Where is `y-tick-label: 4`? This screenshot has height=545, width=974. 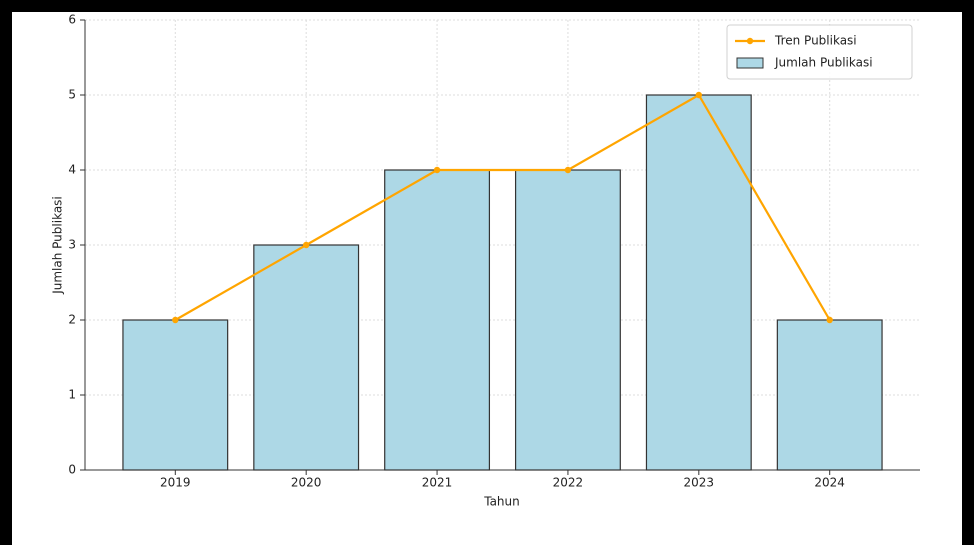
y-tick-label: 4 is located at coordinates (72, 170).